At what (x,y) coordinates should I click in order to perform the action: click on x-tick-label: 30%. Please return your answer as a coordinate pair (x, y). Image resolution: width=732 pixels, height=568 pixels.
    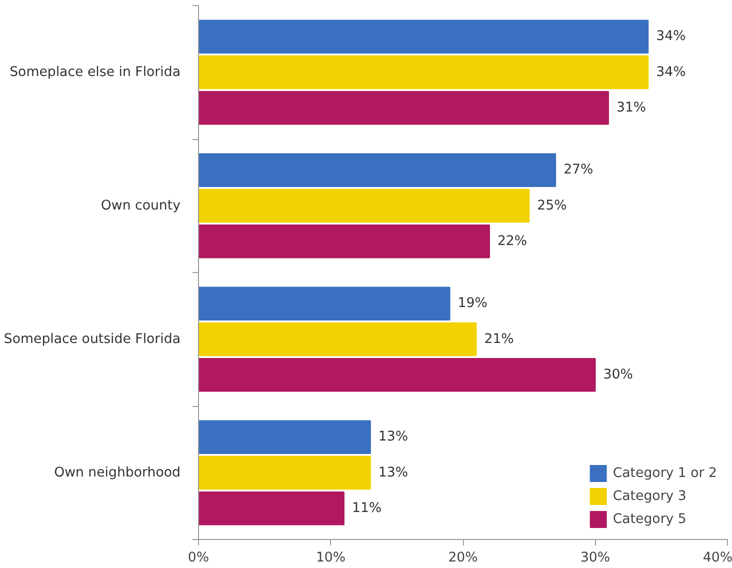
    Looking at the image, I should click on (595, 558).